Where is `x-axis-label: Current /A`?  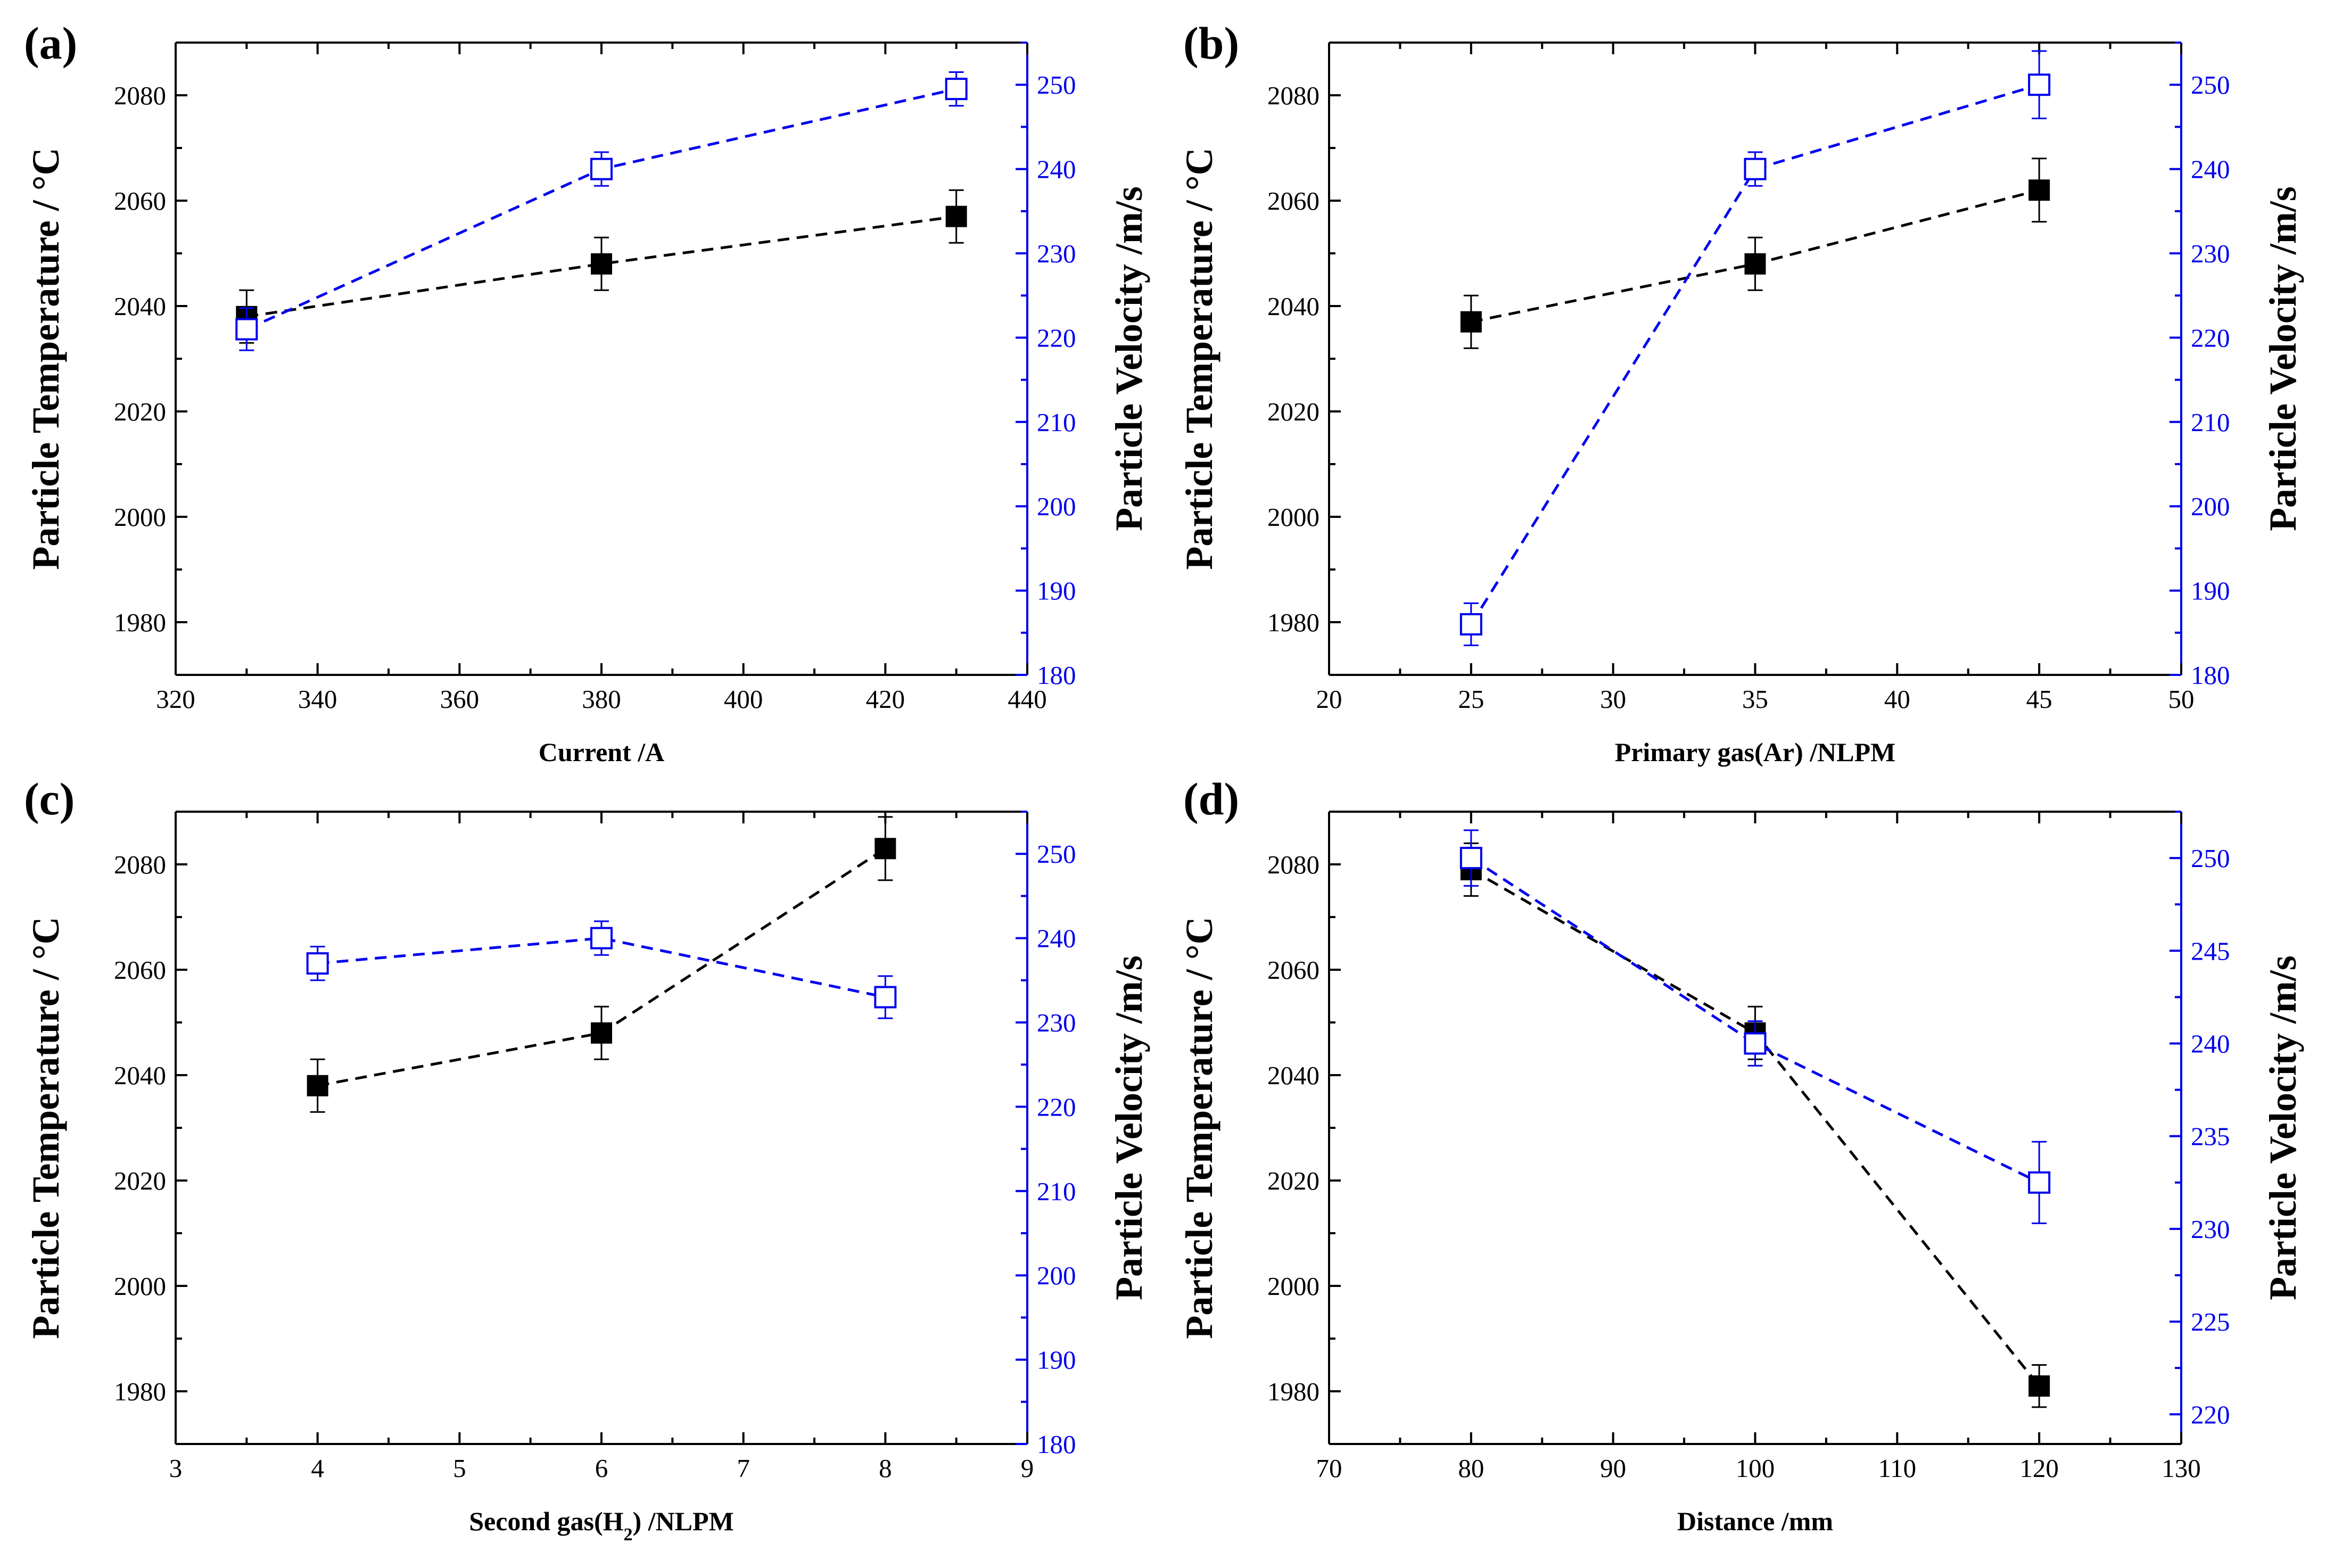
x-axis-label: Current /A is located at coordinates (602, 752).